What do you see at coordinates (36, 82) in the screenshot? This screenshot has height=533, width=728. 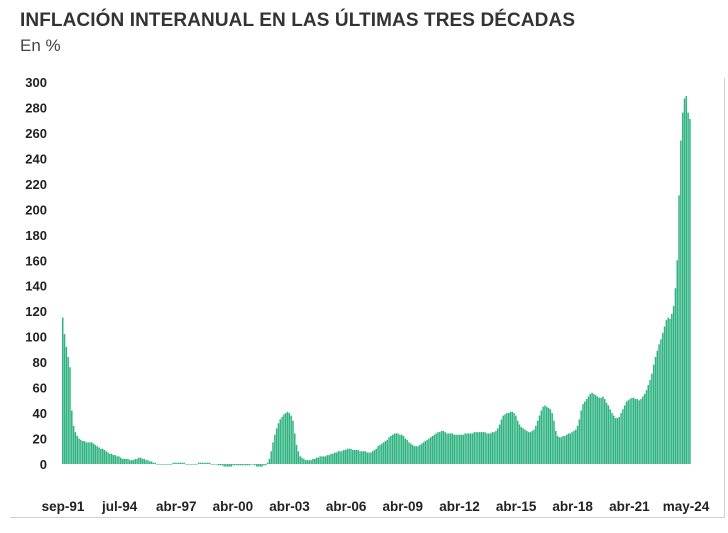 I see `y-tick-label: 300` at bounding box center [36, 82].